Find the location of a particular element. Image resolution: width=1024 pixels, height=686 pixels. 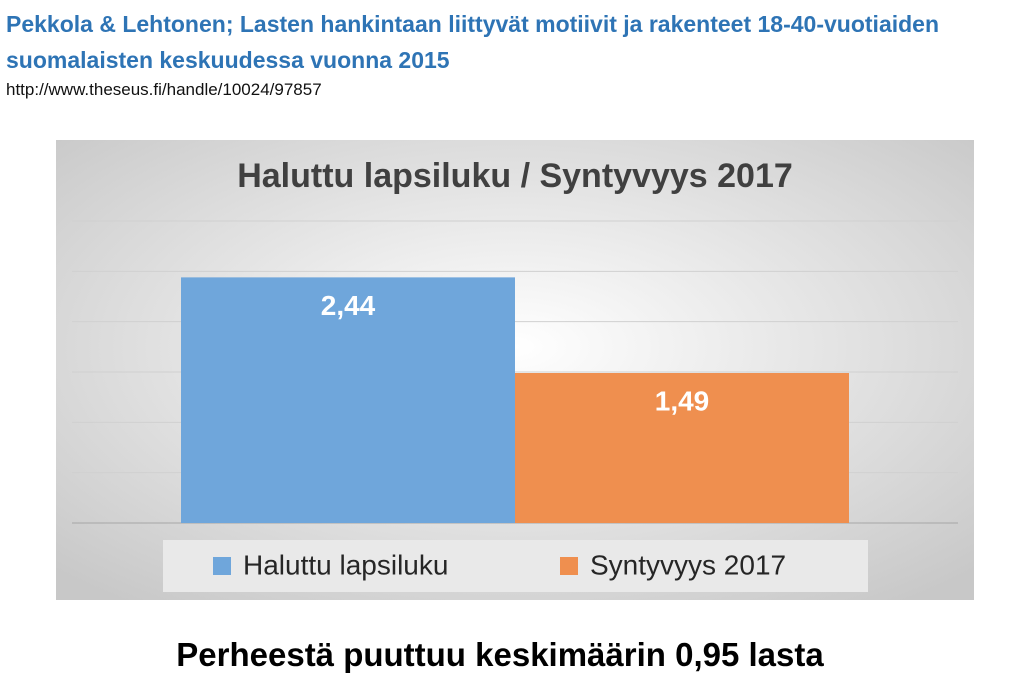

legend-background is located at coordinates (515, 566).